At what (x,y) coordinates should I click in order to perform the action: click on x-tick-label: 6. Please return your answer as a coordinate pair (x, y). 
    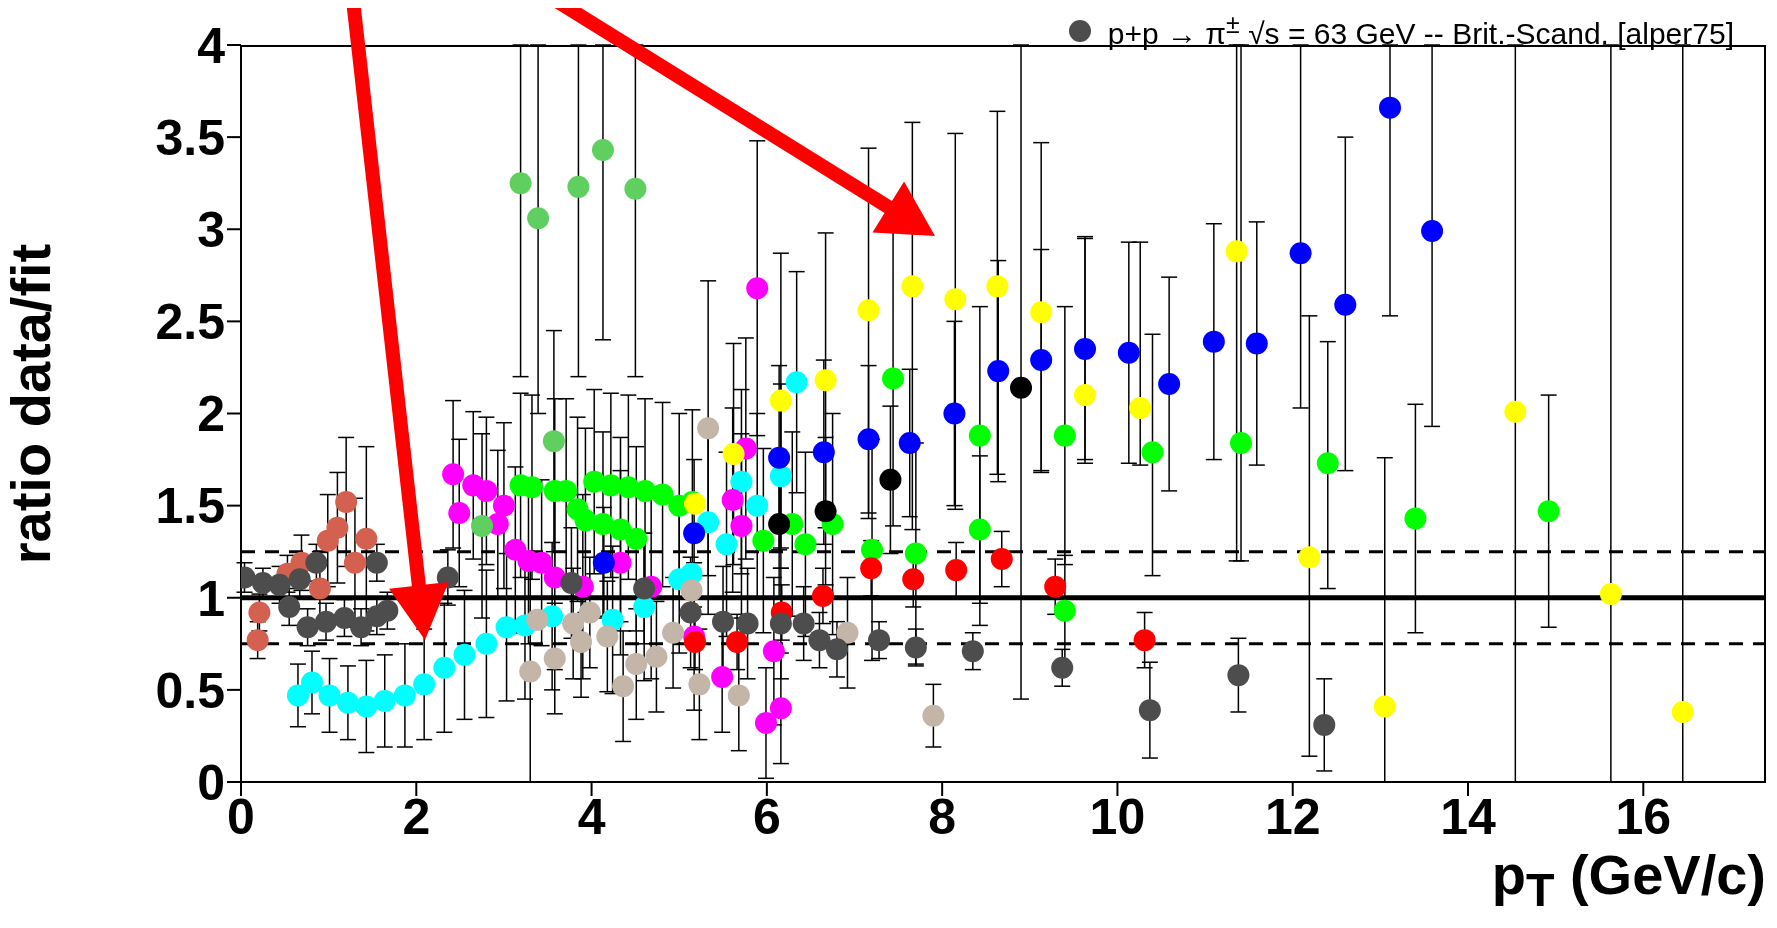
    Looking at the image, I should click on (766, 816).